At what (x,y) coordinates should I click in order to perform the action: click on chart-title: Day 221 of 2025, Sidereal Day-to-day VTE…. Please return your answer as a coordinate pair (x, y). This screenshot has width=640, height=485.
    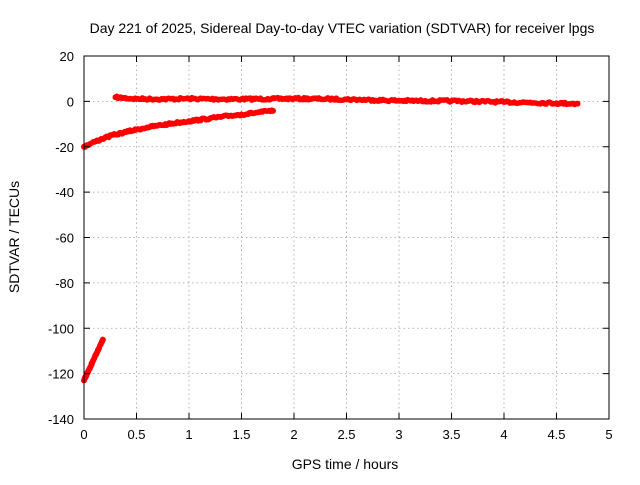
    Looking at the image, I should click on (342, 28).